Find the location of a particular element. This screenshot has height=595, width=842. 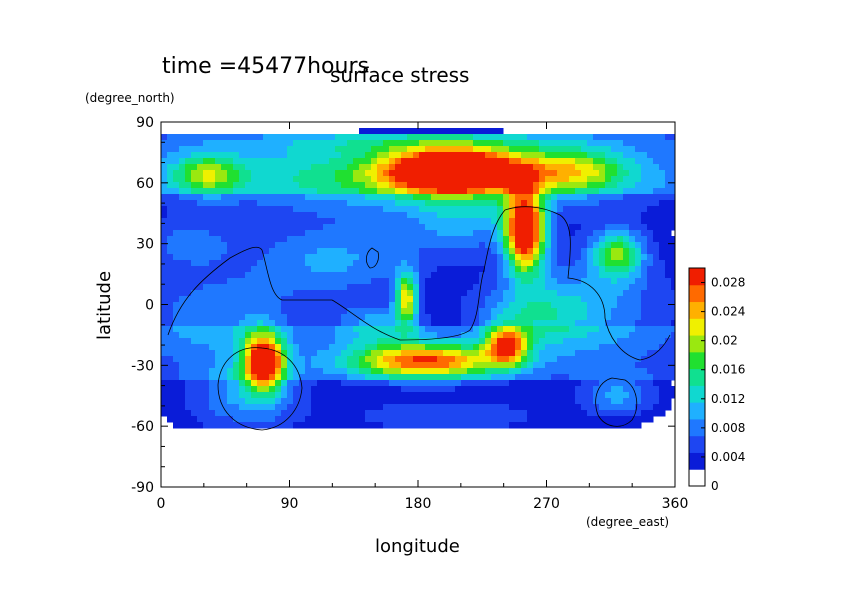

y-tick-label: -60 is located at coordinates (142, 427).